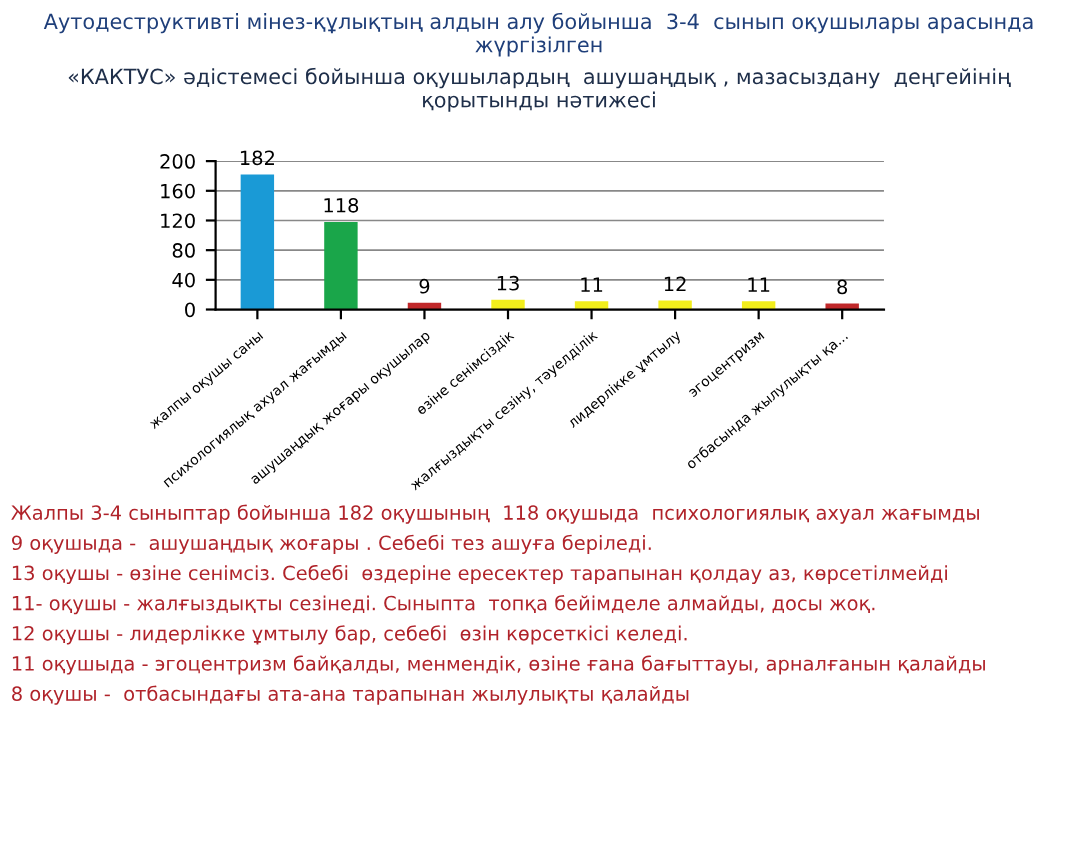 The height and width of the screenshot is (848, 1078). Describe the element at coordinates (178, 221) in the screenshot. I see `y-tick-label: 120` at that location.